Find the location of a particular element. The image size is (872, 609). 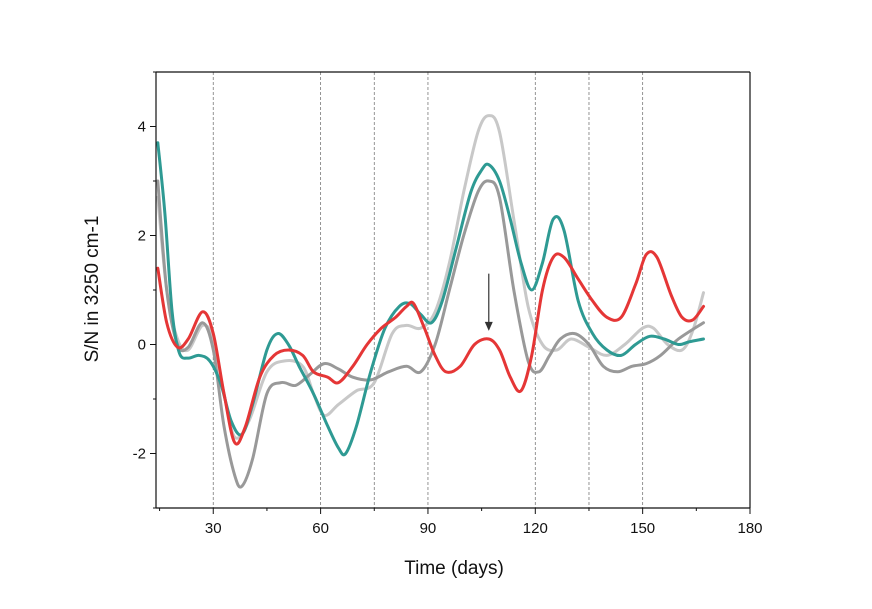

y-tick-label-0: 0 is located at coordinates (142, 345).